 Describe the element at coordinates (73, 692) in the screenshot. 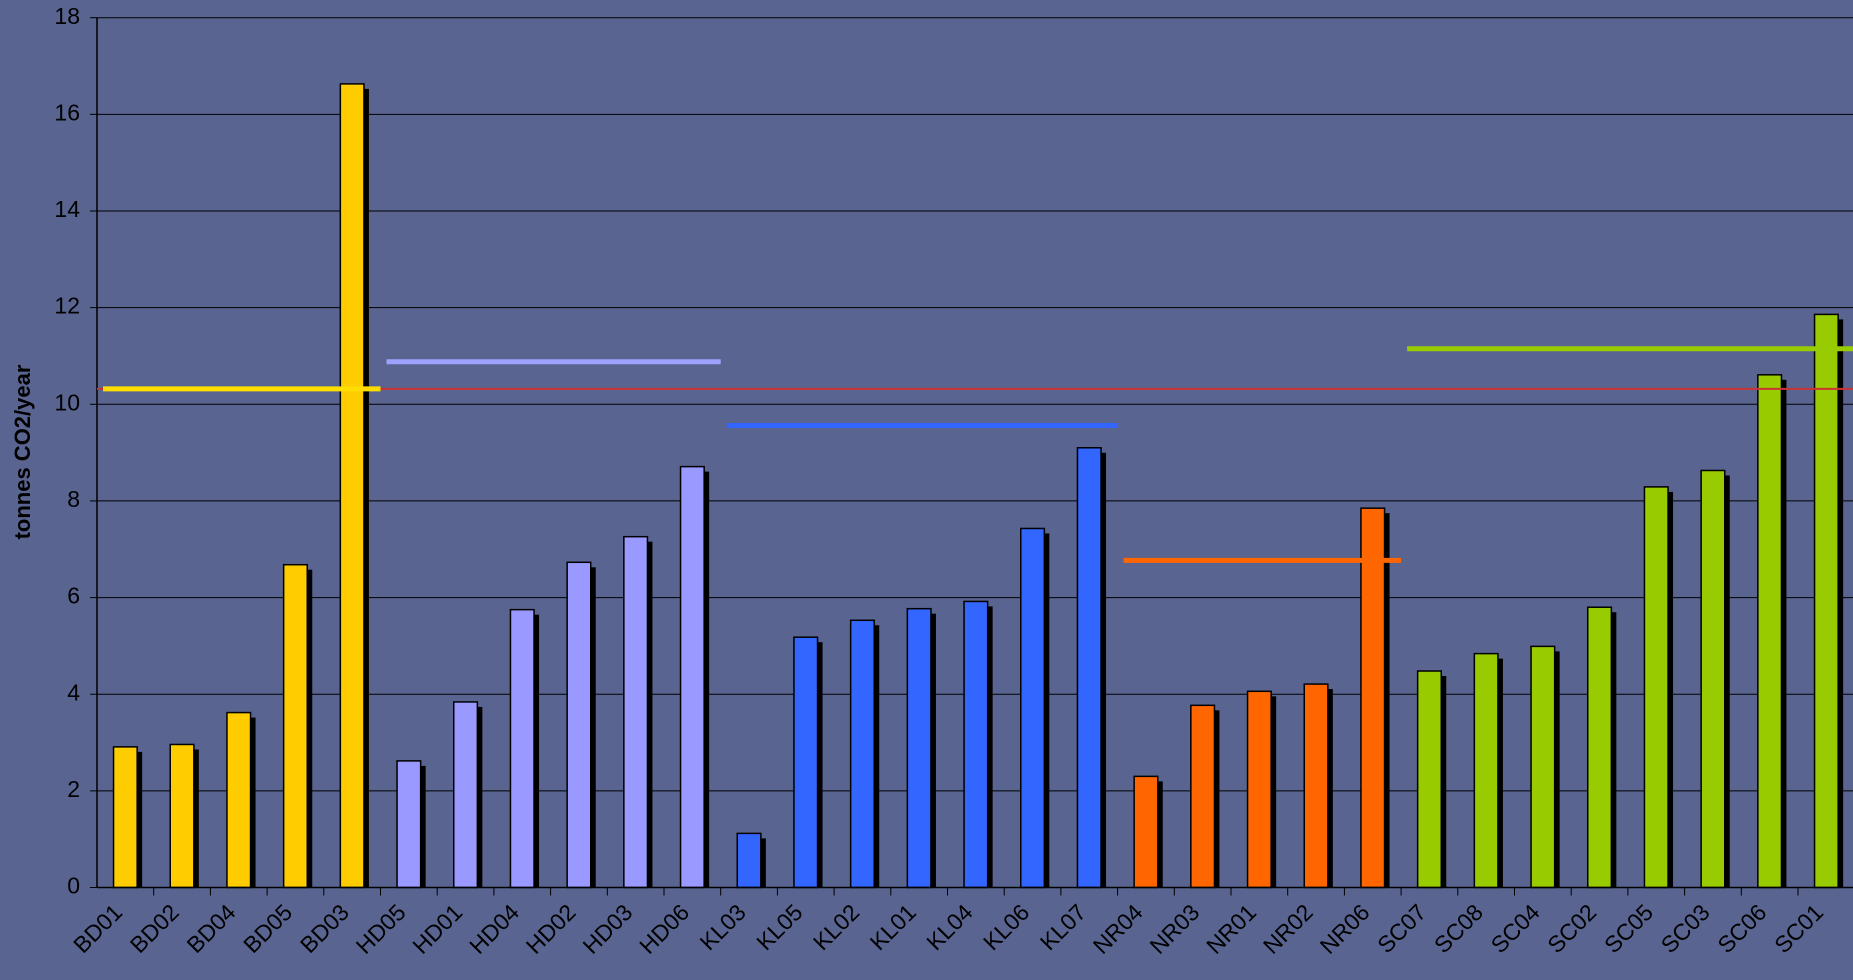

I see `y-tick-label: 4` at that location.